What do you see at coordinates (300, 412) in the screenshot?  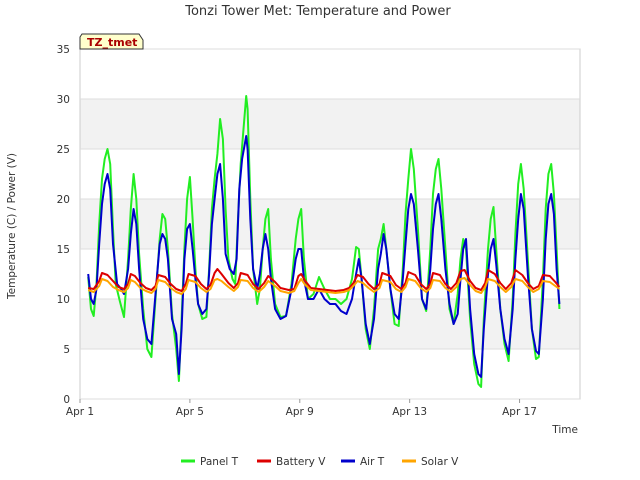 I see `x-tick-label: Apr 9` at bounding box center [300, 412].